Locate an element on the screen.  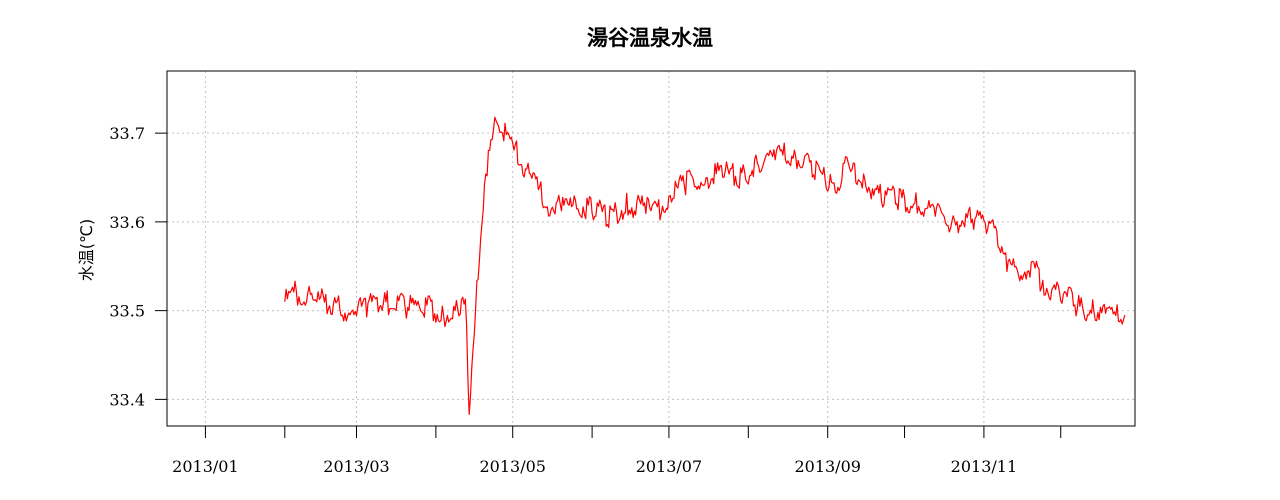
x-tick-label: 2013/03 is located at coordinates (356, 466).